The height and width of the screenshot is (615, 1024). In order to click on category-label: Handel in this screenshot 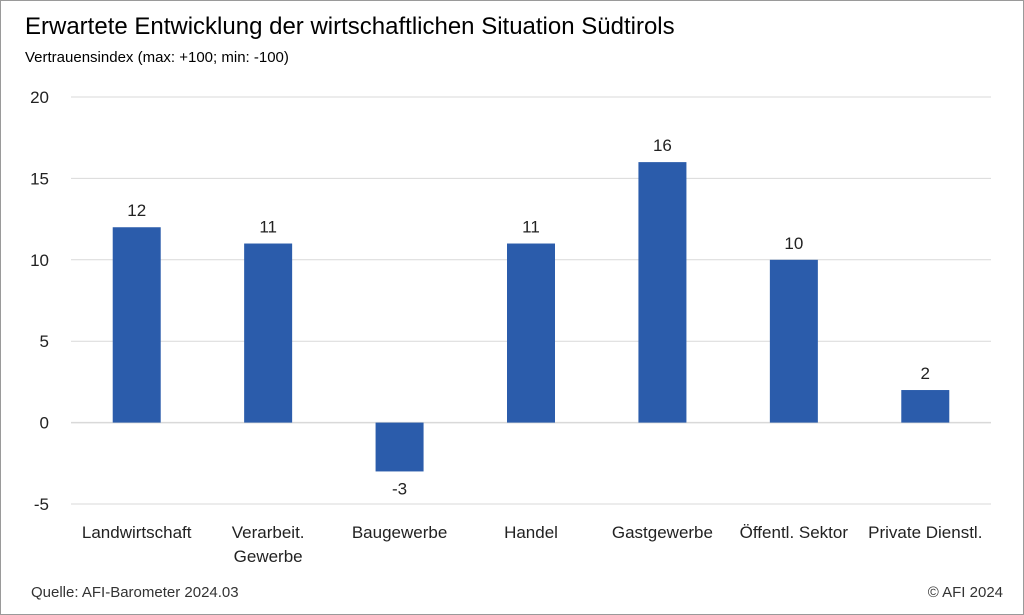, I will do `click(531, 532)`.